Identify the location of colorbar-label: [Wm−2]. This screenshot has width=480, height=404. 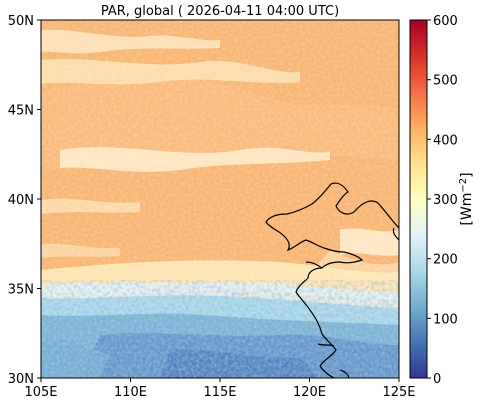
(467, 198).